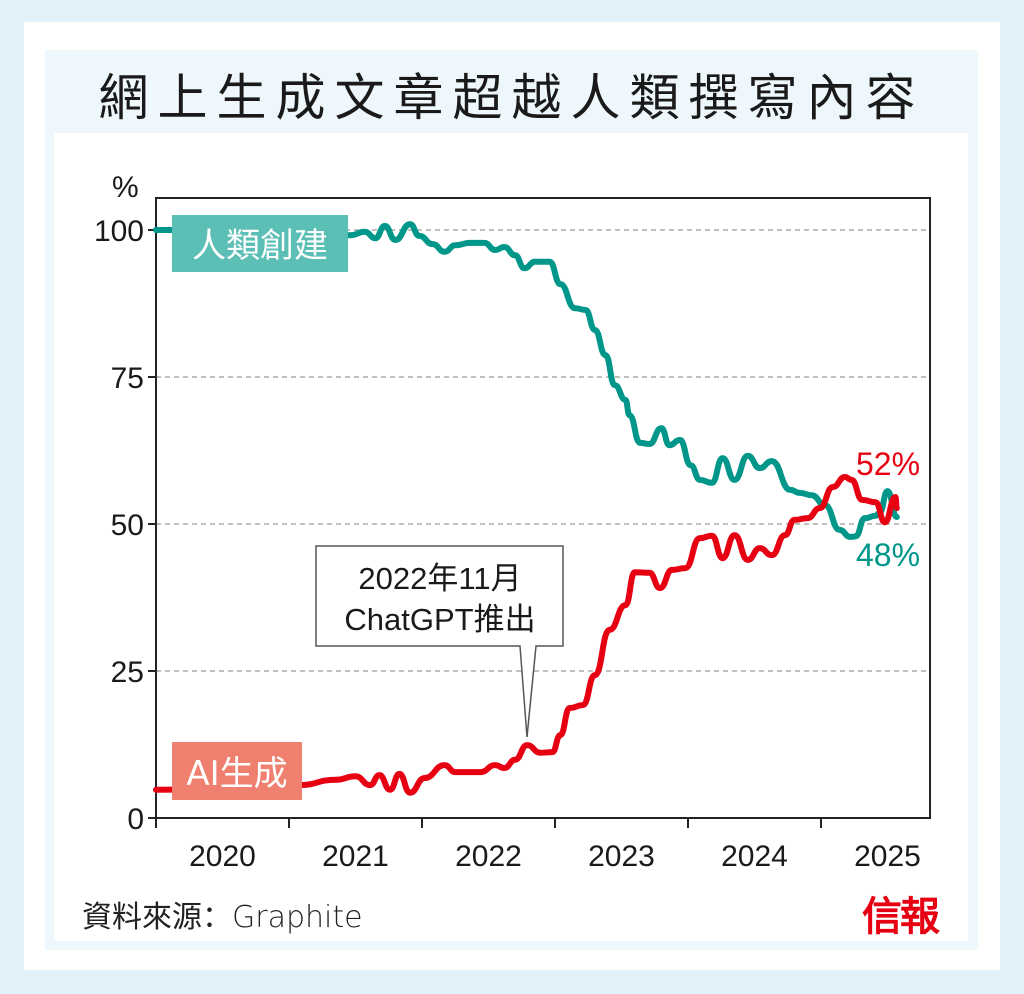 The width and height of the screenshot is (1024, 994). Describe the element at coordinates (135, 819) in the screenshot. I see `y-tick-label: 0` at that location.